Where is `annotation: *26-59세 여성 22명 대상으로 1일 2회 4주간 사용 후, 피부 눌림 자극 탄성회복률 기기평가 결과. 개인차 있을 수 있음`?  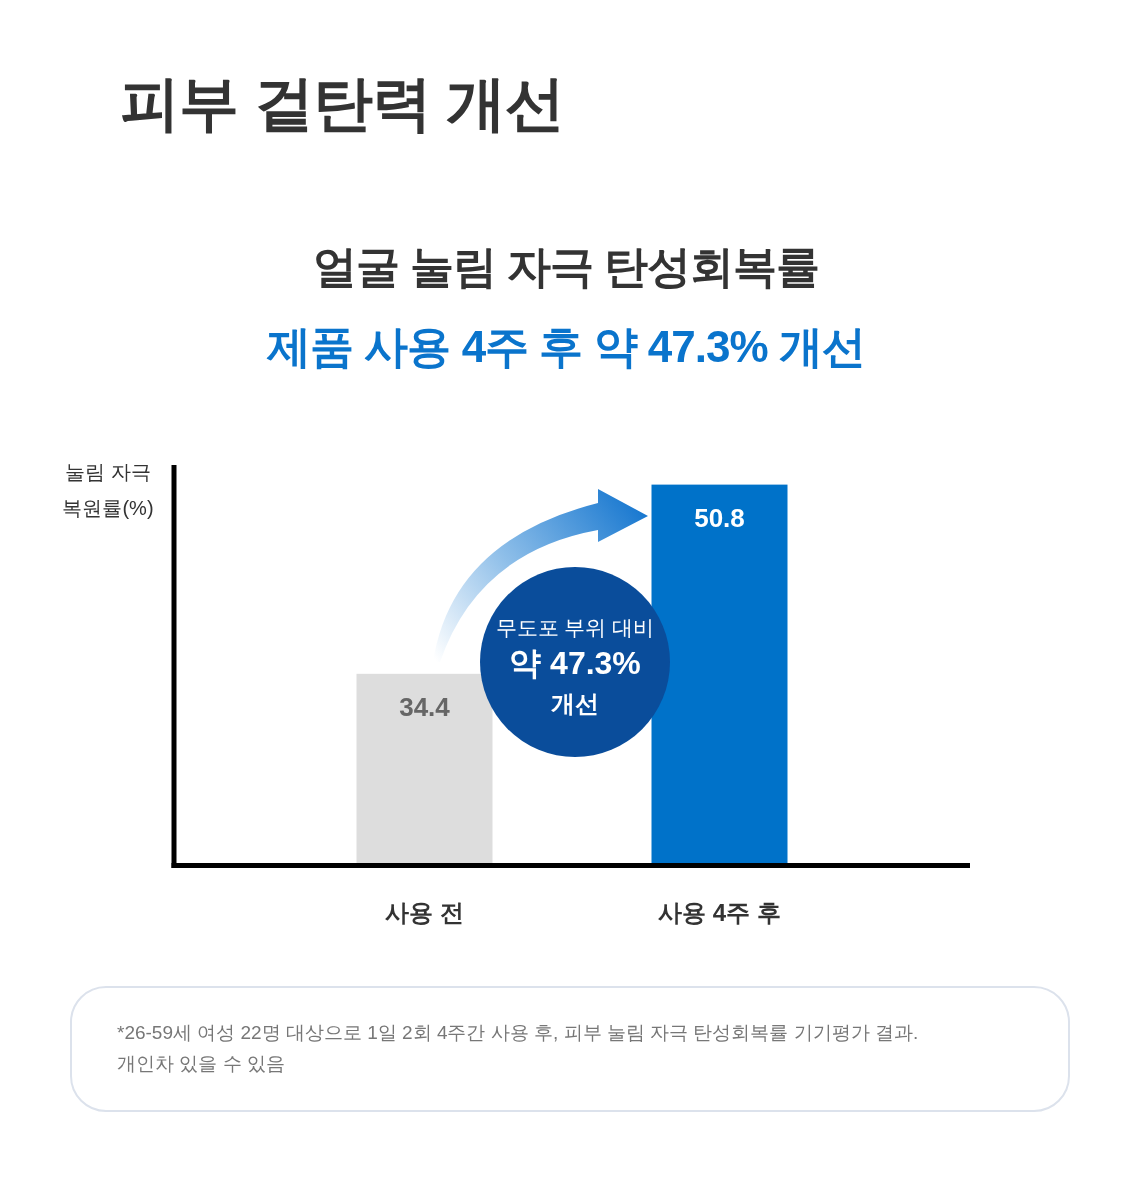 annotation: *26-59세 여성 22명 대상으로 1일 2회 4주간 사용 후, 피부 눌림 자극 탄성회복률 기기평가 결과. 개인차 있을 수 있음 is located at coordinates (518, 1048).